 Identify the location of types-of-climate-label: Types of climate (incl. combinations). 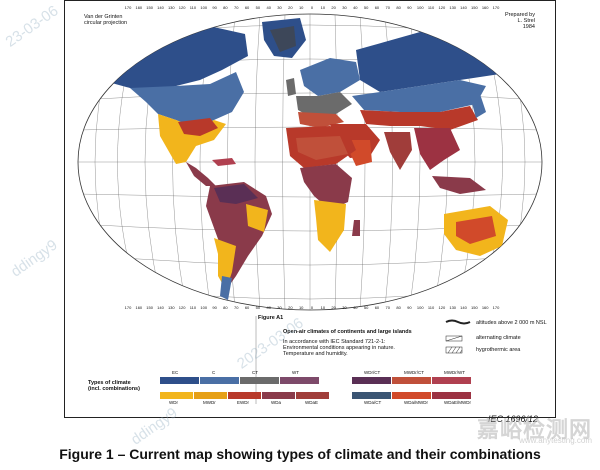
(114, 386).